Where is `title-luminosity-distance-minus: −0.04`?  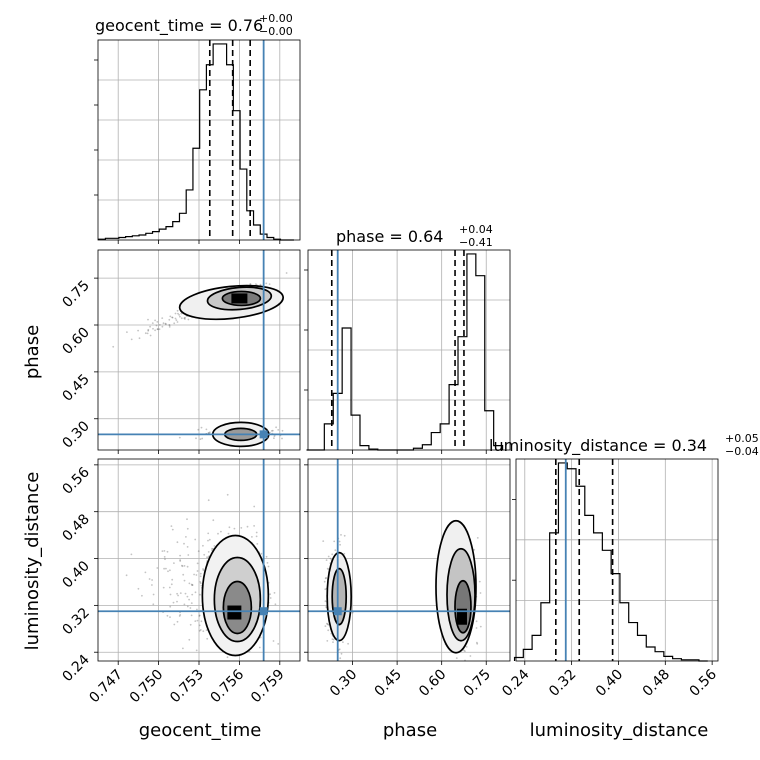
title-luminosity-distance-minus: −0.04 is located at coordinates (742, 451).